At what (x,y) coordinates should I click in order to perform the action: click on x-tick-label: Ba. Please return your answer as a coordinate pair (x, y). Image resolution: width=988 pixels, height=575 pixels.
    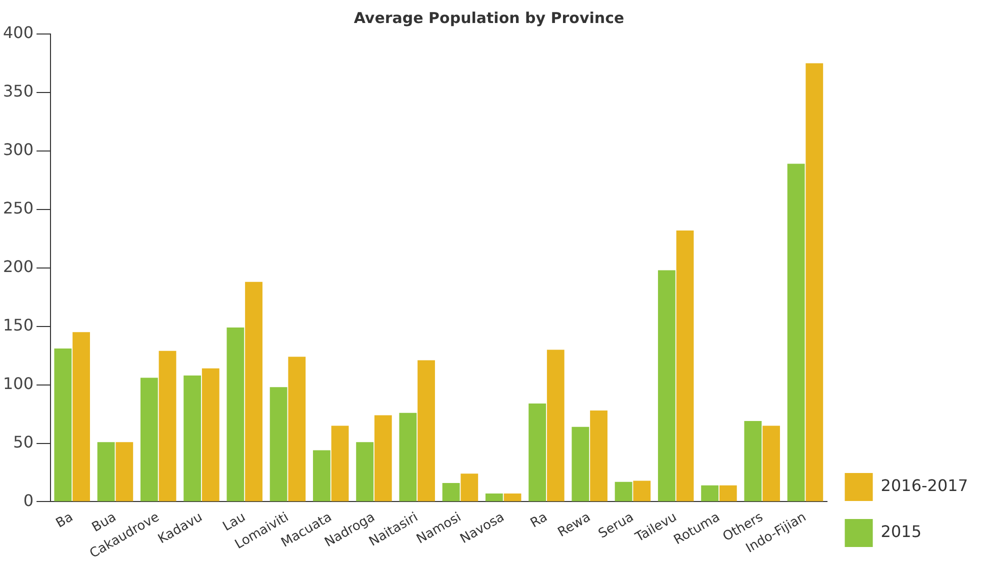
    Looking at the image, I should click on (65, 521).